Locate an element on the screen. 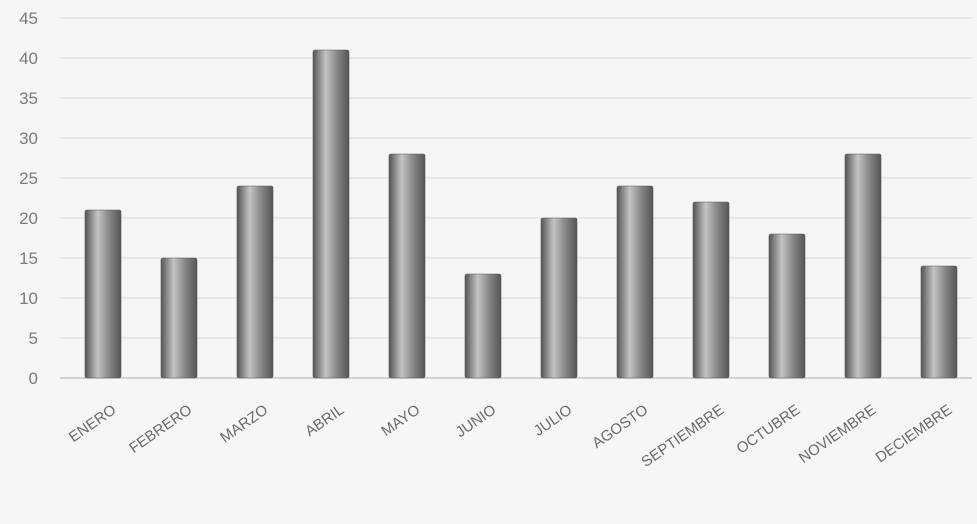 The height and width of the screenshot is (524, 977). x-tick-label: ABRIL is located at coordinates (324, 420).